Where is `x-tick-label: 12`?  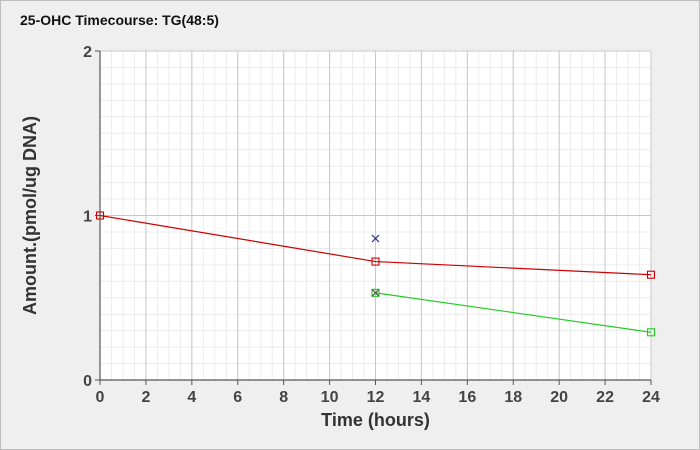
x-tick-label: 12 is located at coordinates (376, 397).